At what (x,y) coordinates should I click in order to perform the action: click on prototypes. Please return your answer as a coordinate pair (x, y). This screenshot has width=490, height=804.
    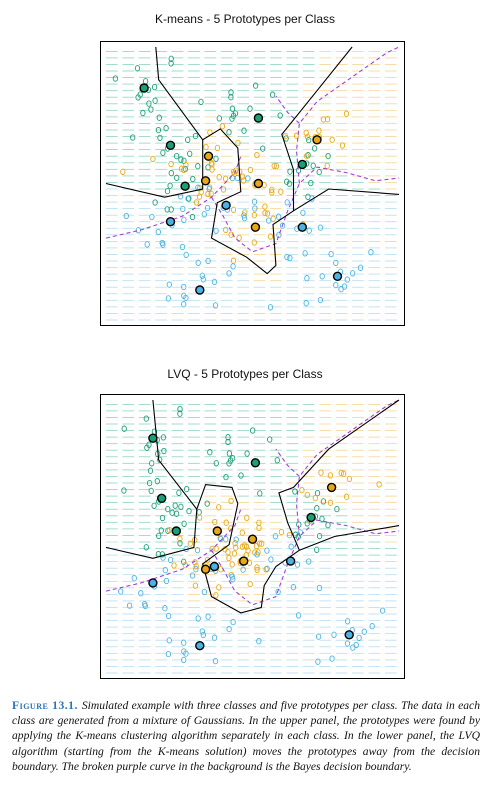
    Looking at the image, I should click on (241, 189).